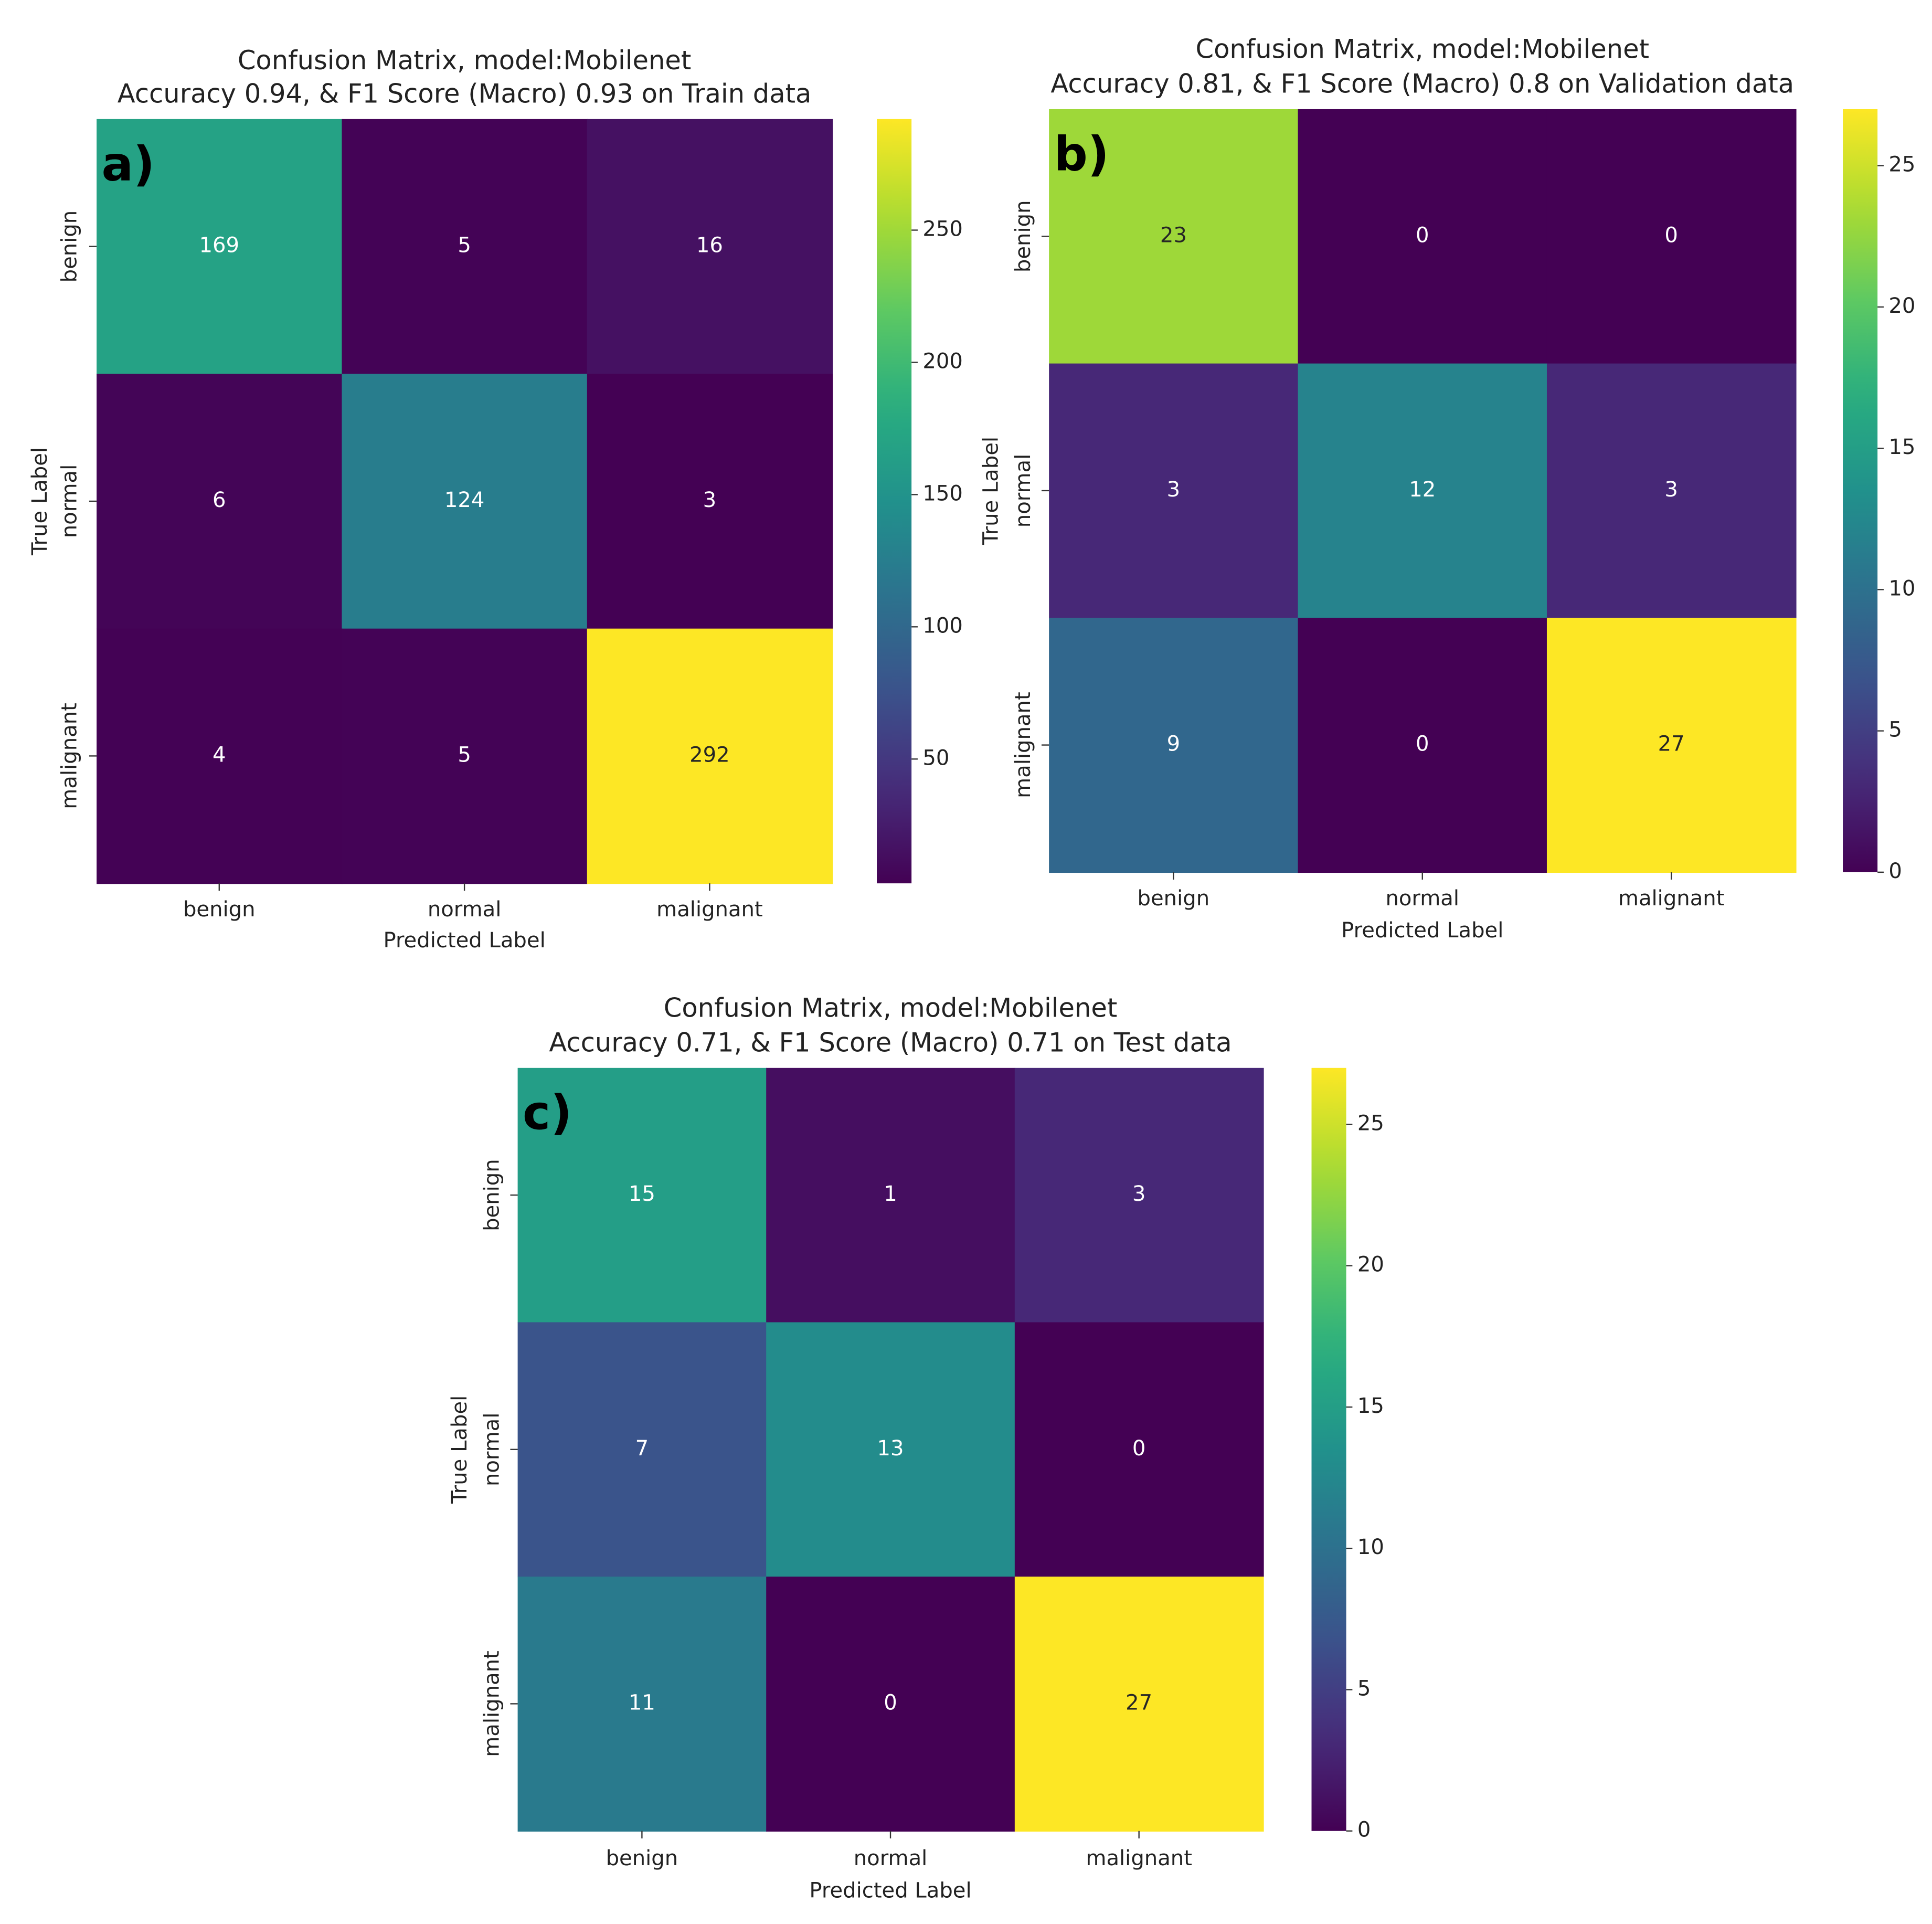 The width and height of the screenshot is (1932, 1924). I want to click on cell-label: 16, so click(710, 246).